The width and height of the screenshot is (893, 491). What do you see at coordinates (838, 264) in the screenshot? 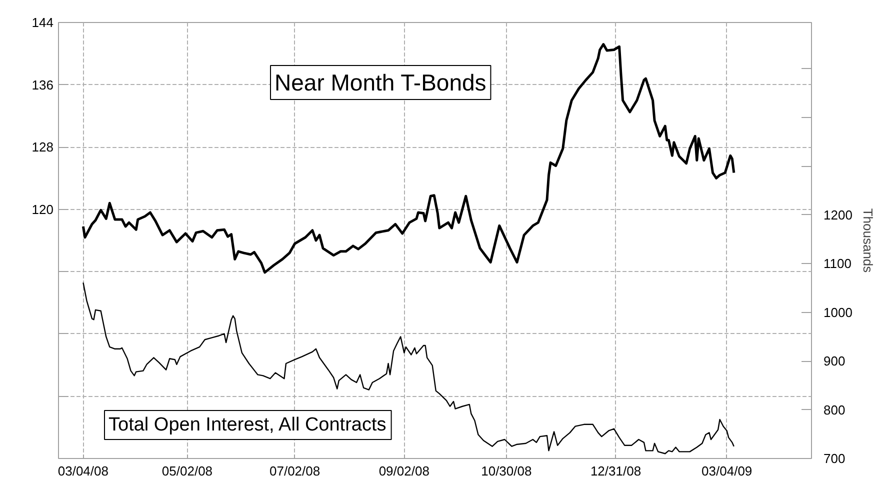
I see `y2-tick-label: 1100` at bounding box center [838, 264].